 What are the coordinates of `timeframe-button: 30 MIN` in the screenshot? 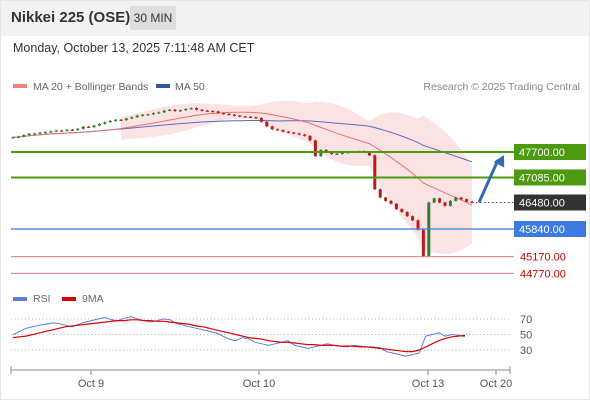 It's located at (153, 18).